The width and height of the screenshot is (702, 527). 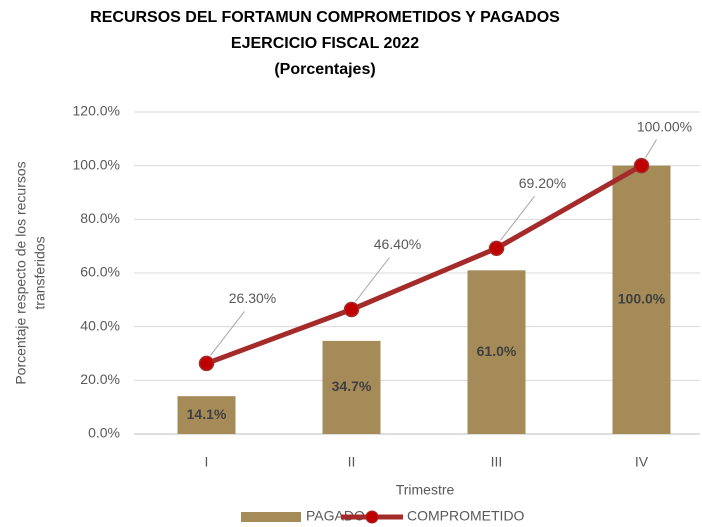 I want to click on x-tick-label: II, so click(x=352, y=462).